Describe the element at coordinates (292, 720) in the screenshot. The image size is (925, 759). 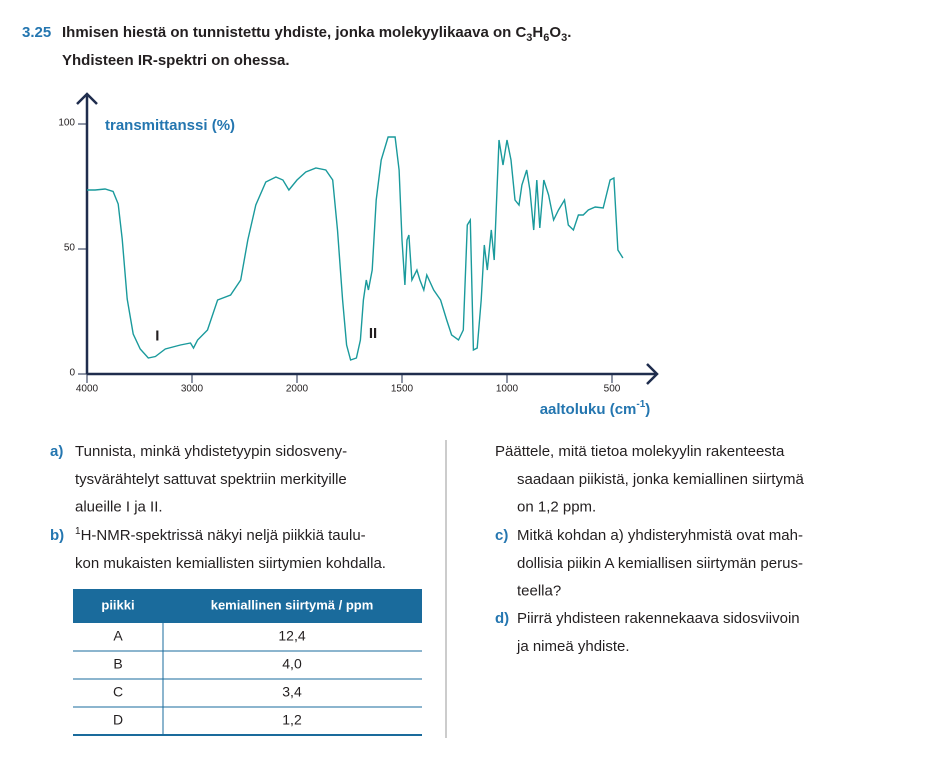
I see `table-cell: 1,2` at that location.